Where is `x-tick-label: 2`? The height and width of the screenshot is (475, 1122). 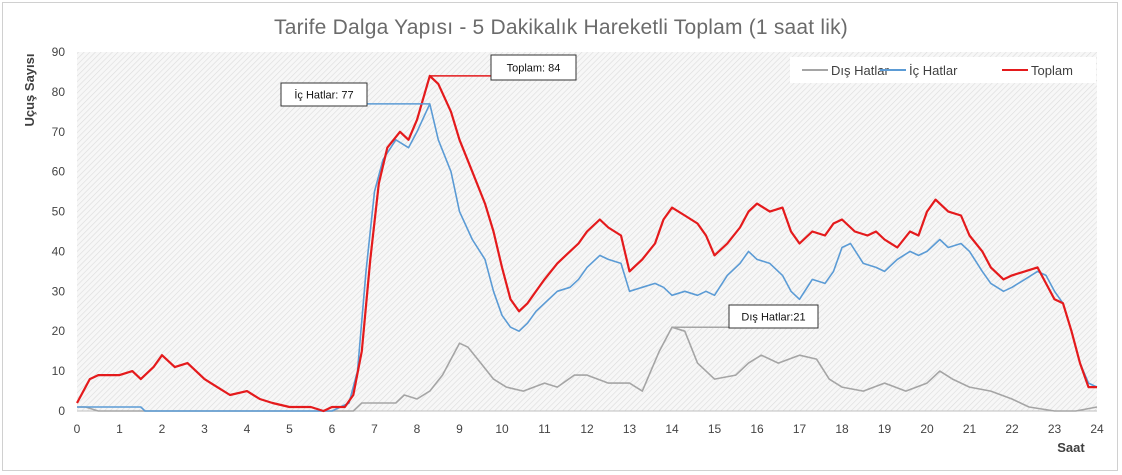 x-tick-label: 2 is located at coordinates (162, 429).